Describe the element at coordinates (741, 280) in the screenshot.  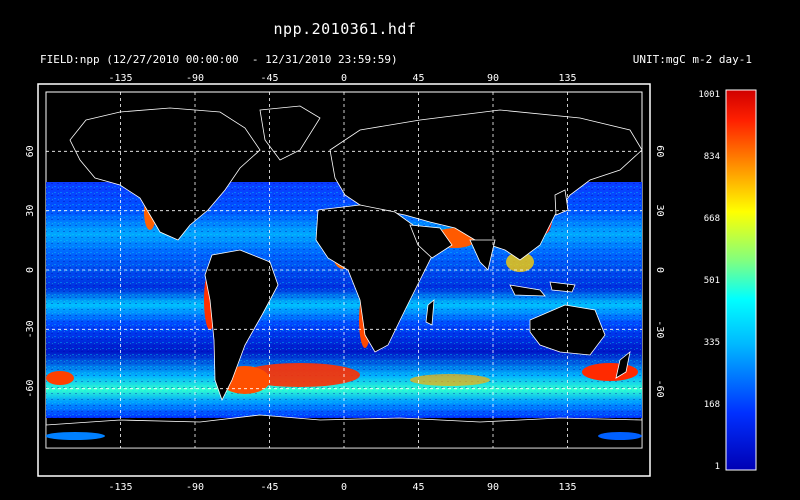
I see `colorbar` at that location.